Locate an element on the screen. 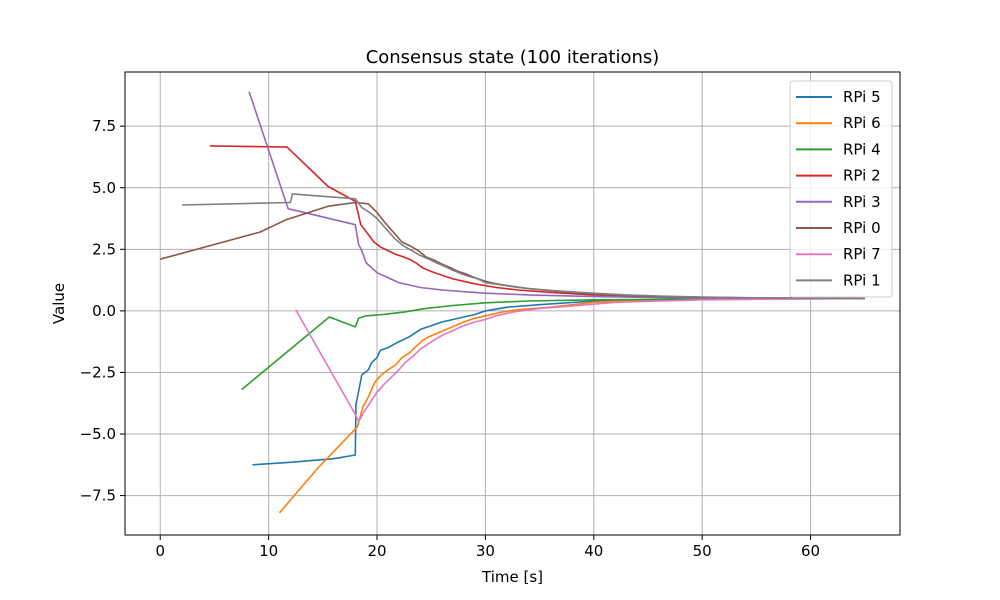  y-tick-label: −2.5 is located at coordinates (98, 372).